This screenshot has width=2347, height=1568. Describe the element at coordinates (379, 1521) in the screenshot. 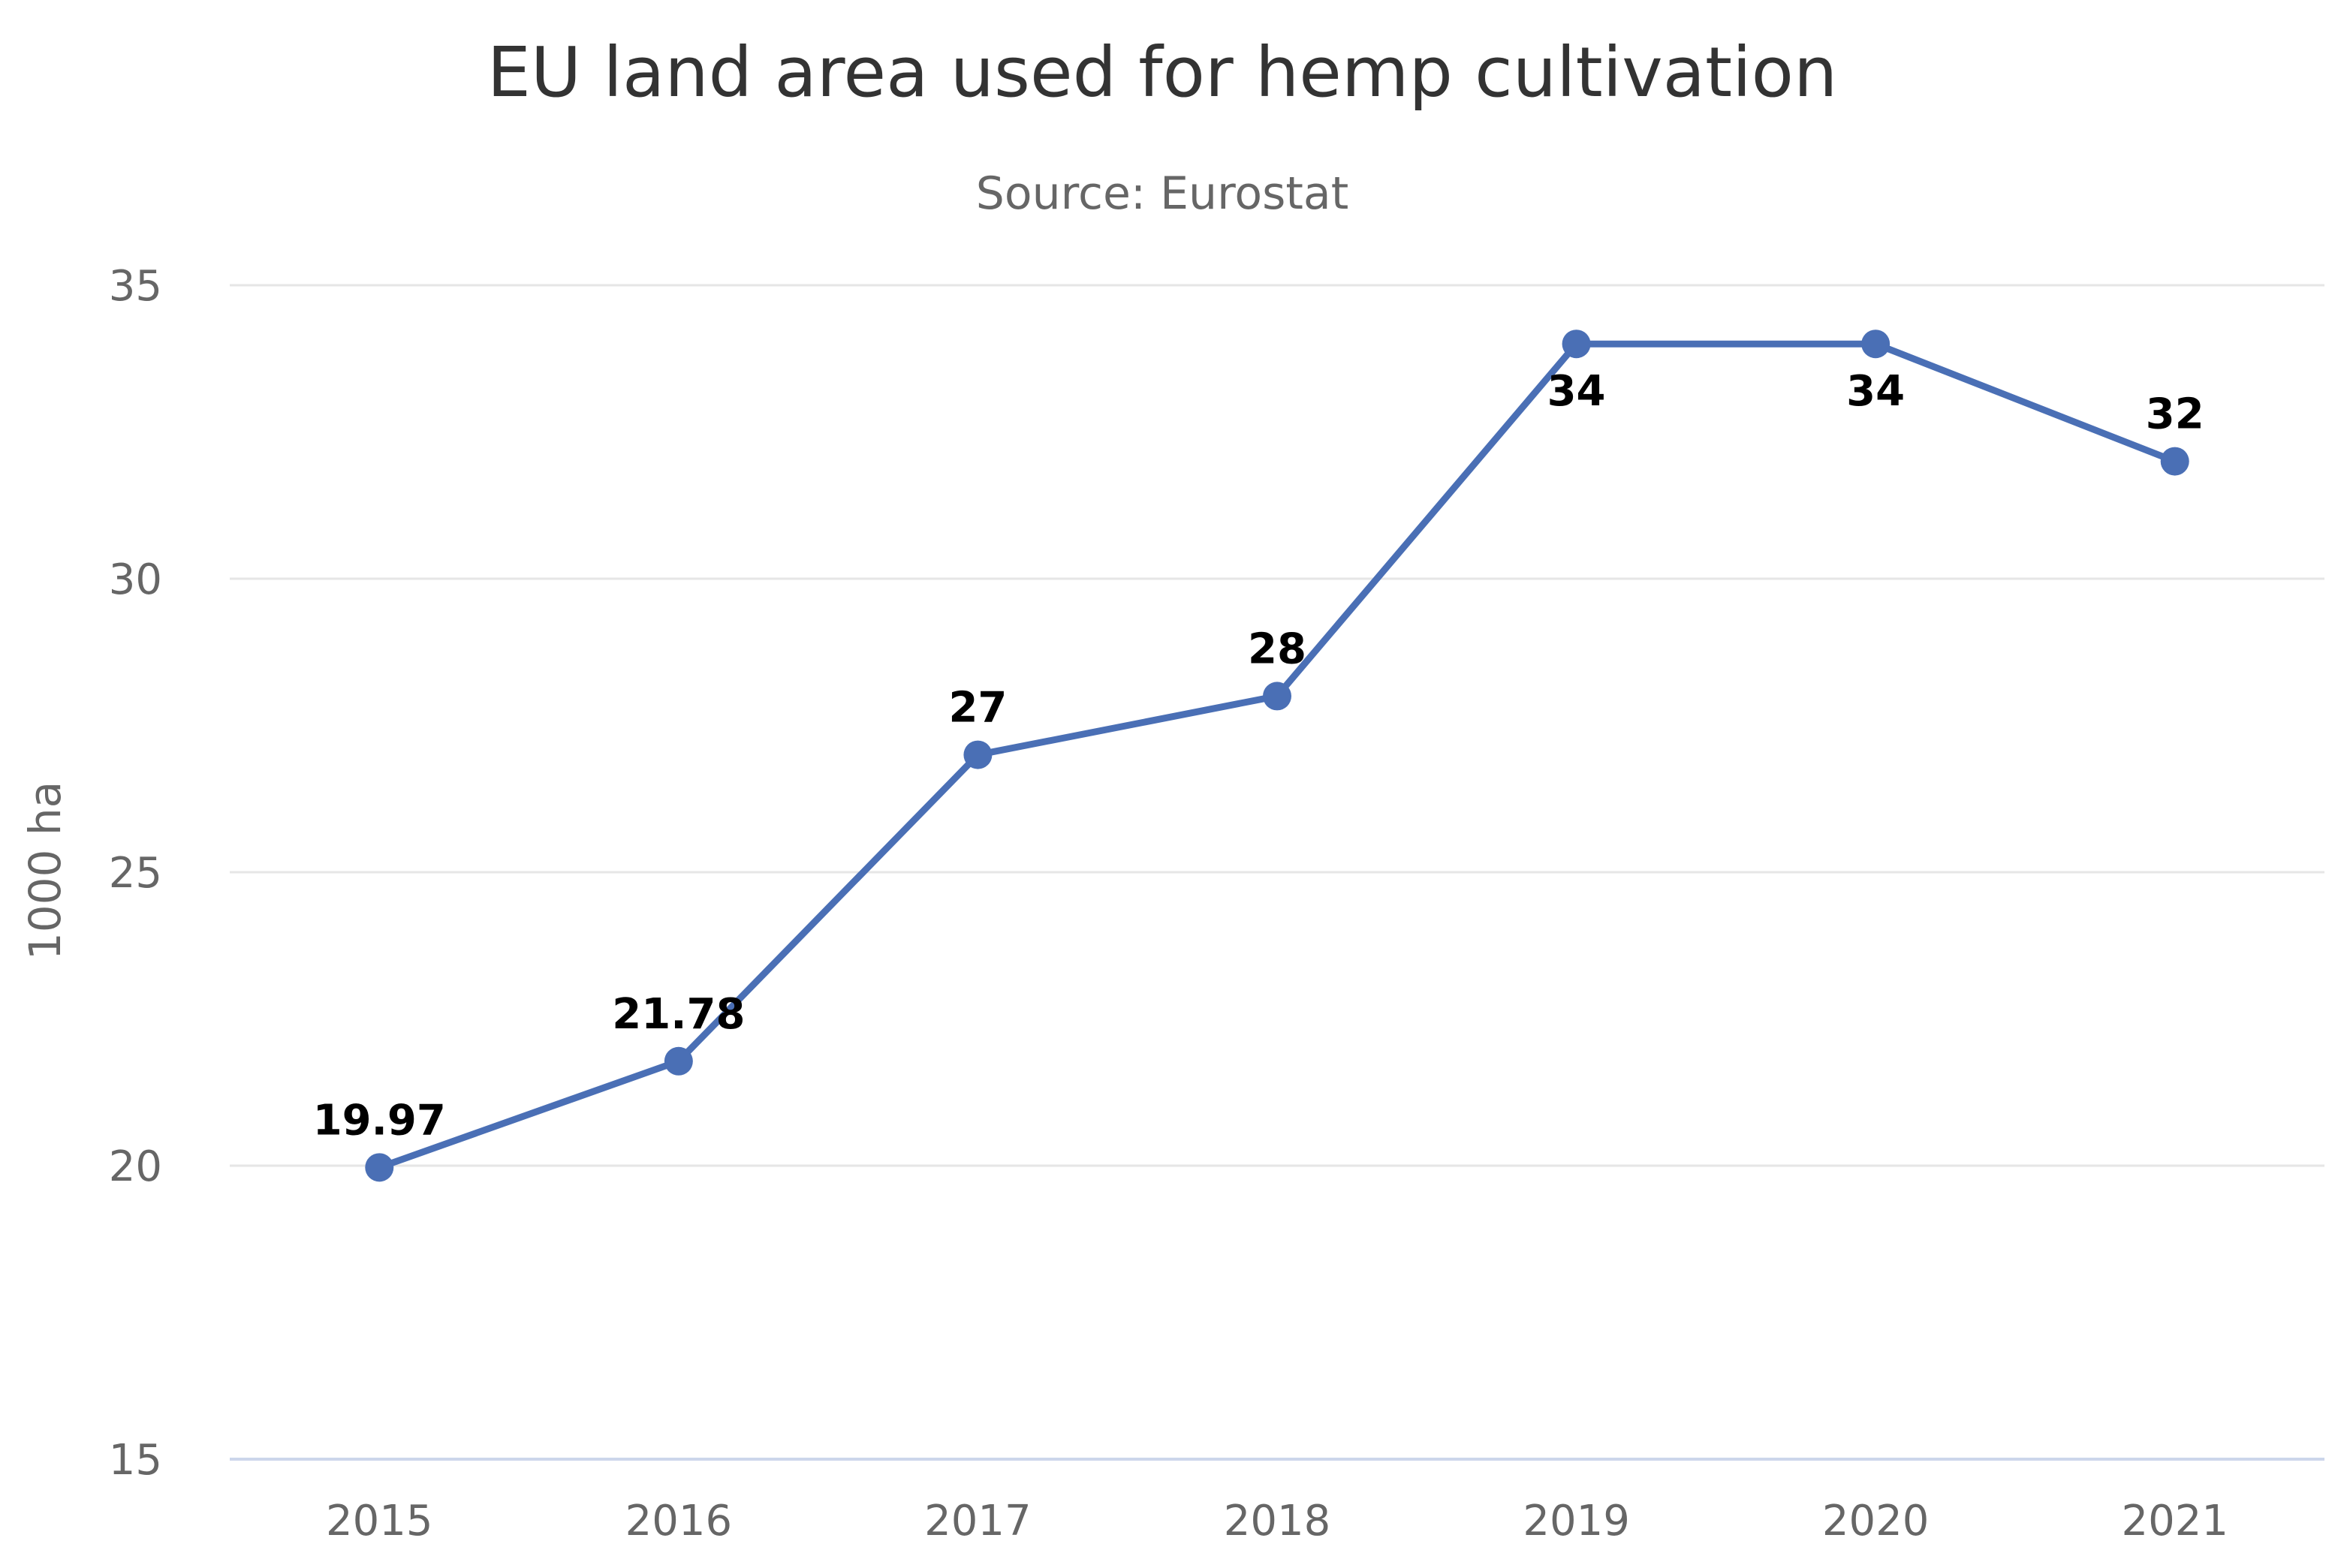

I see `x-tick-label-2015: 2015` at that location.